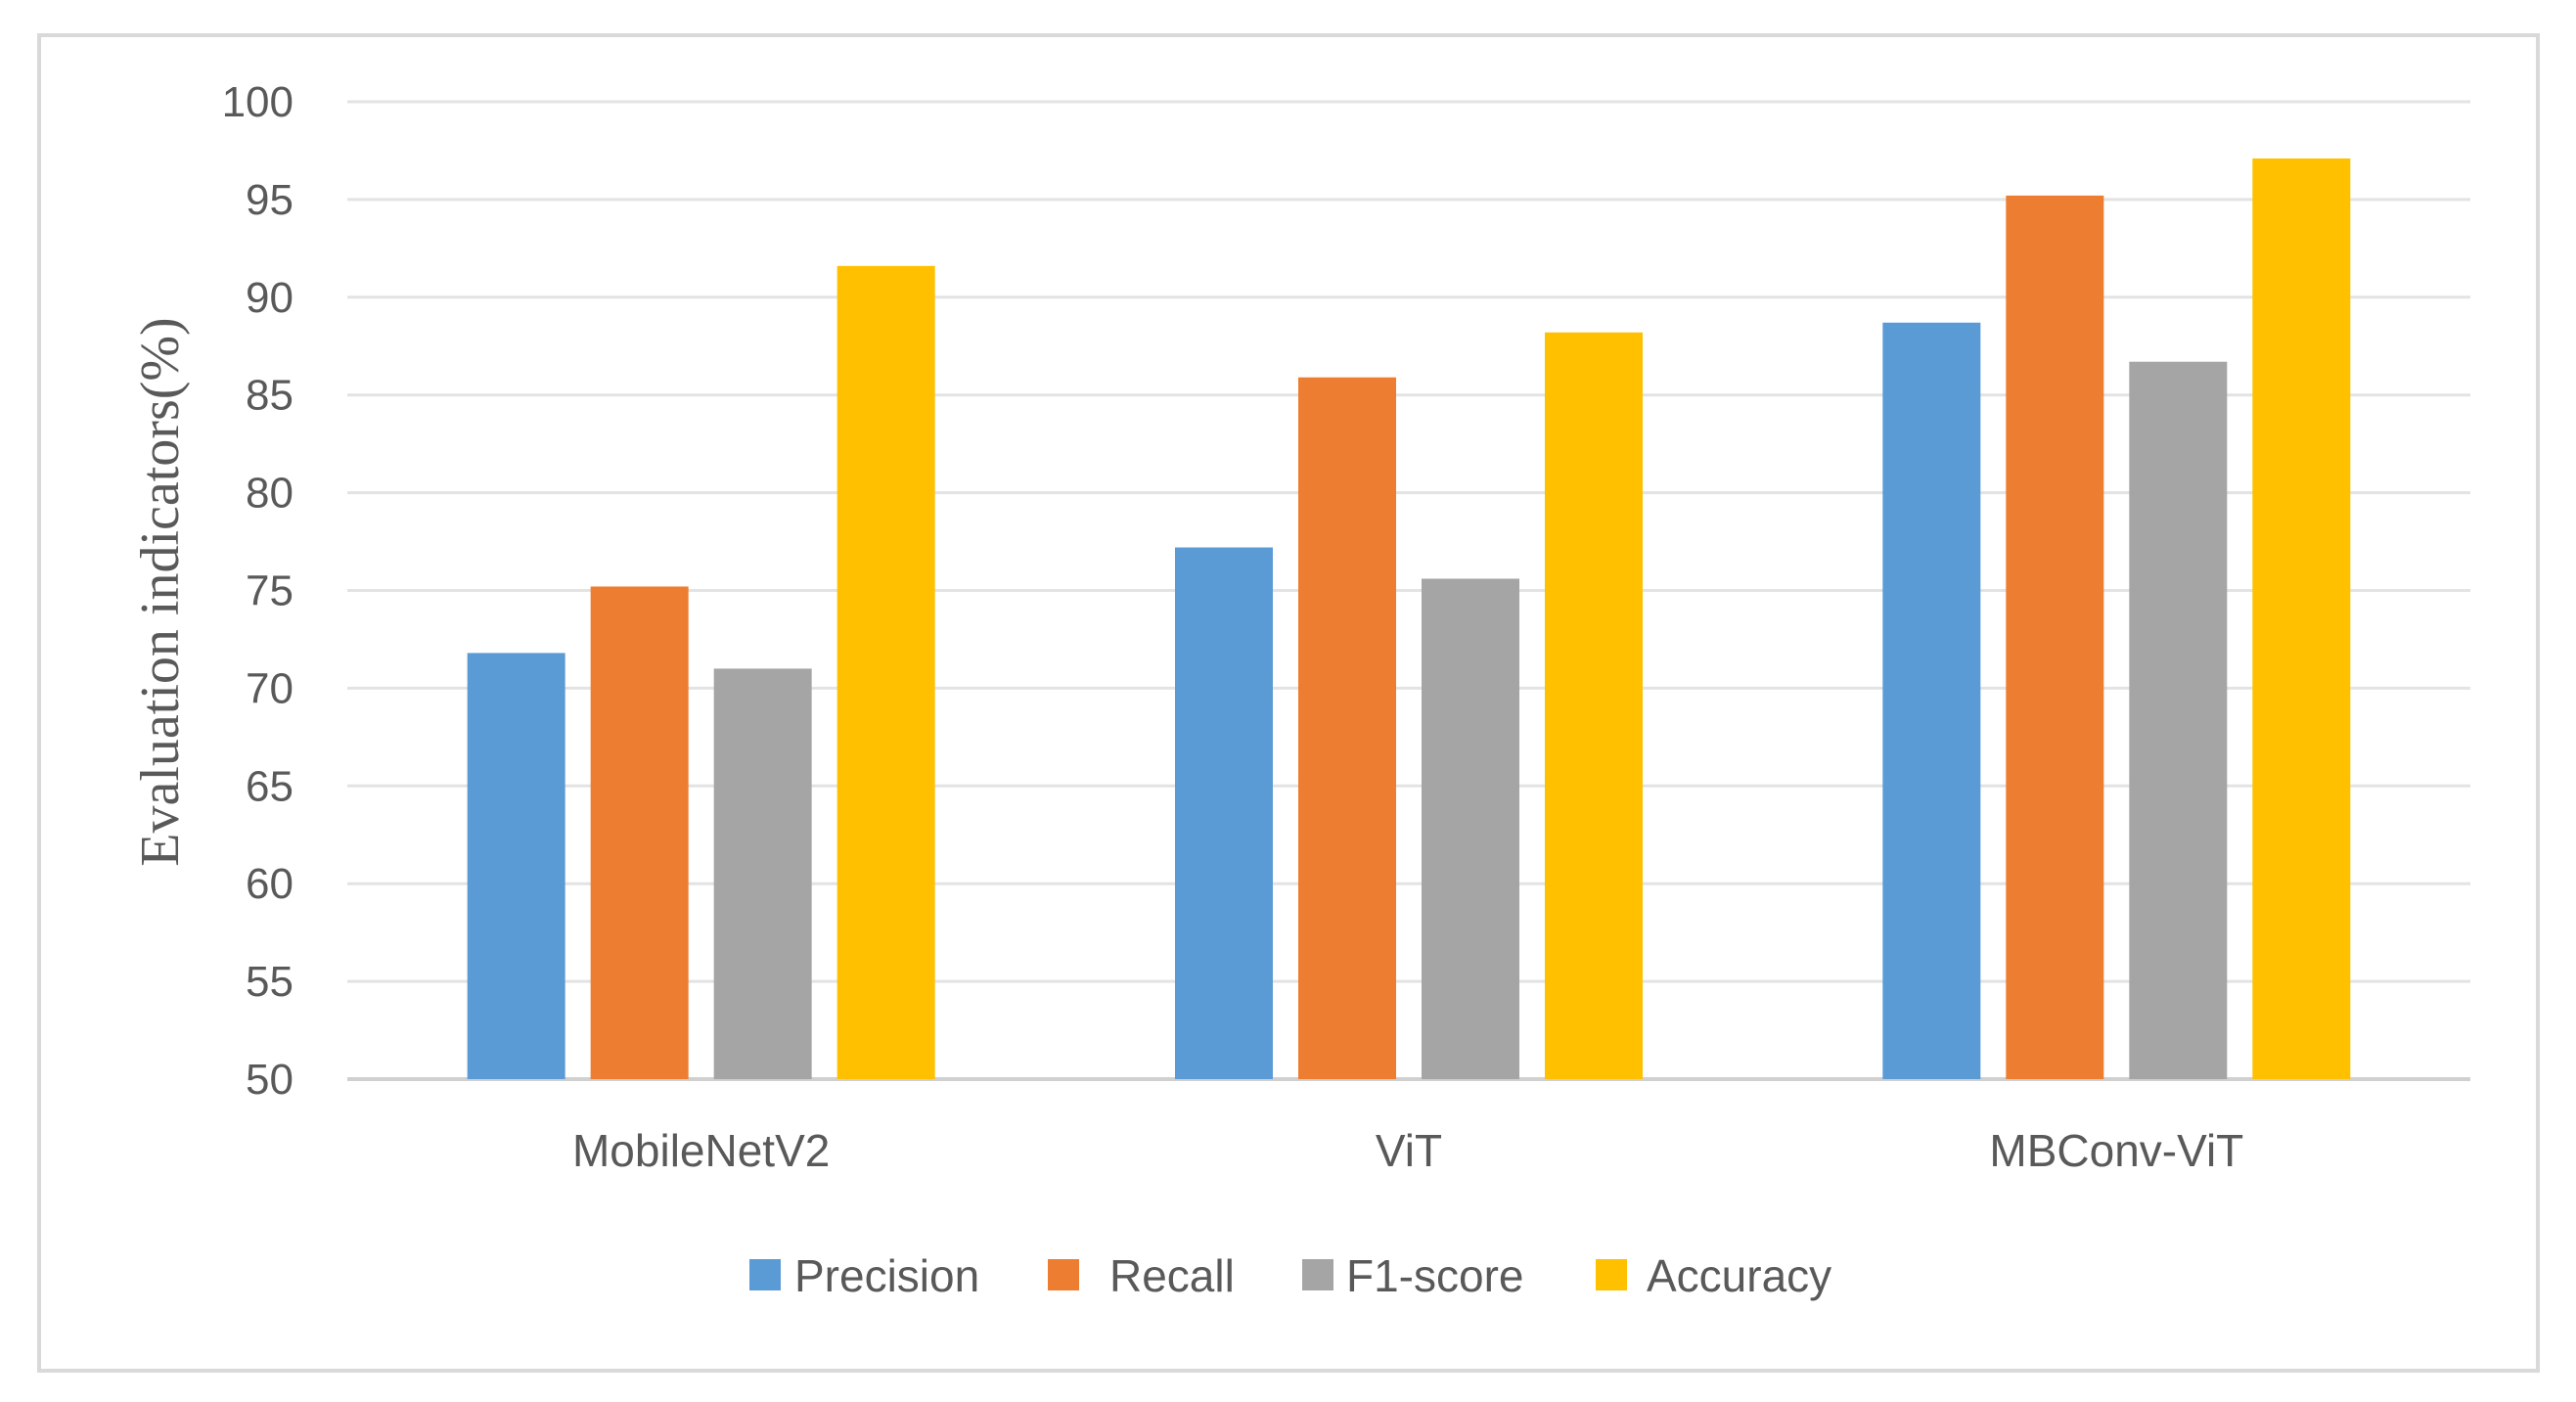  What do you see at coordinates (270, 591) in the screenshot?
I see `y-tick-label: 75` at bounding box center [270, 591].